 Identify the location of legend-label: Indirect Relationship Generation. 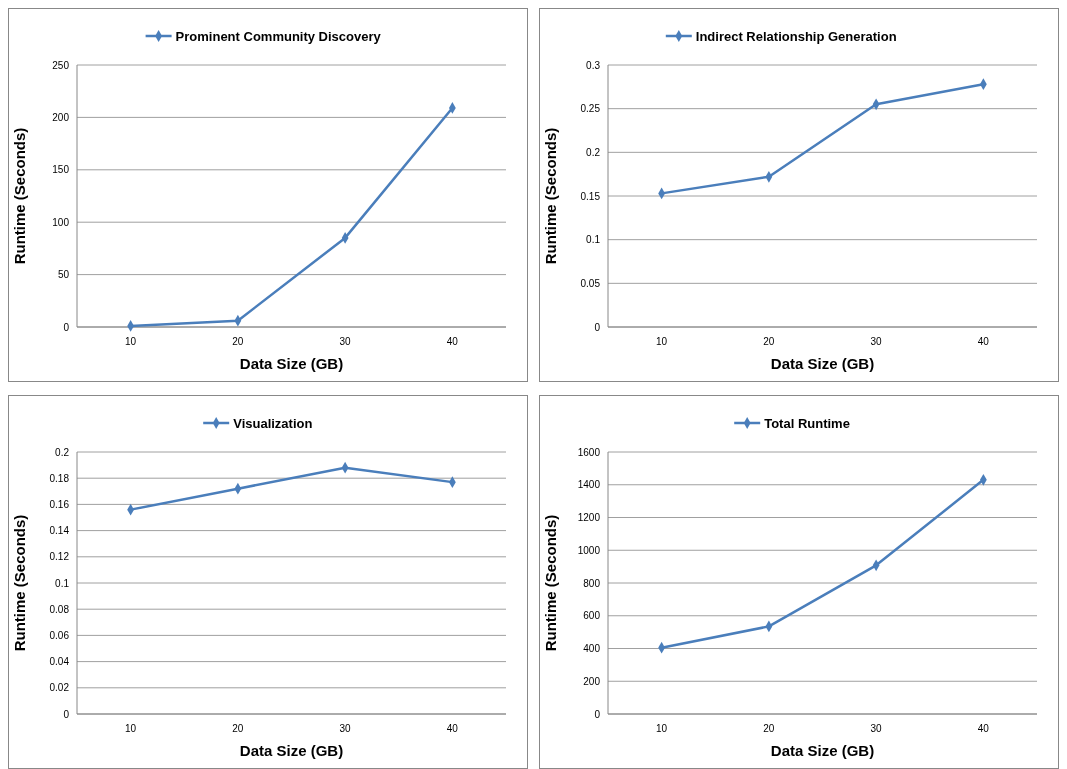
(796, 36).